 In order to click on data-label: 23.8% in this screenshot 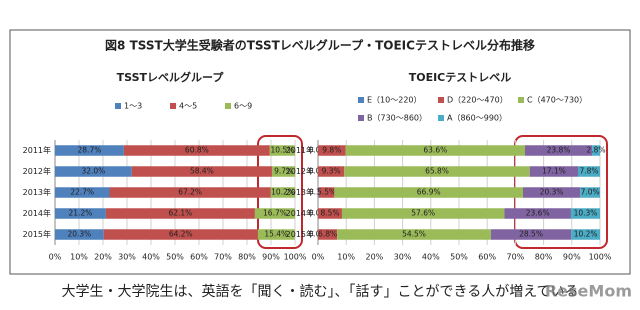, I will do `click(559, 150)`.